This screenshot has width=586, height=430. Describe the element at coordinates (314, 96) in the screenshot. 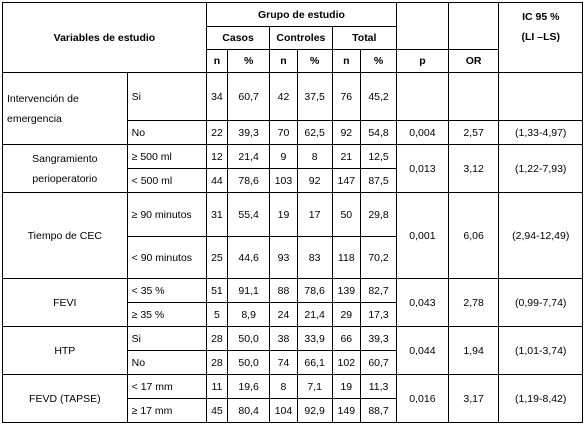

I see `cell-kp: 37,5` at that location.